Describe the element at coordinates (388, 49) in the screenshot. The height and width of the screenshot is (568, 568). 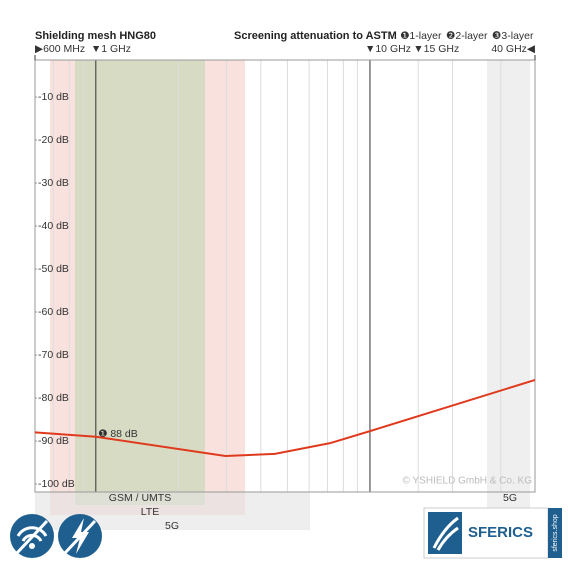
I see `x-tick-label: ▼10 GHz` at that location.